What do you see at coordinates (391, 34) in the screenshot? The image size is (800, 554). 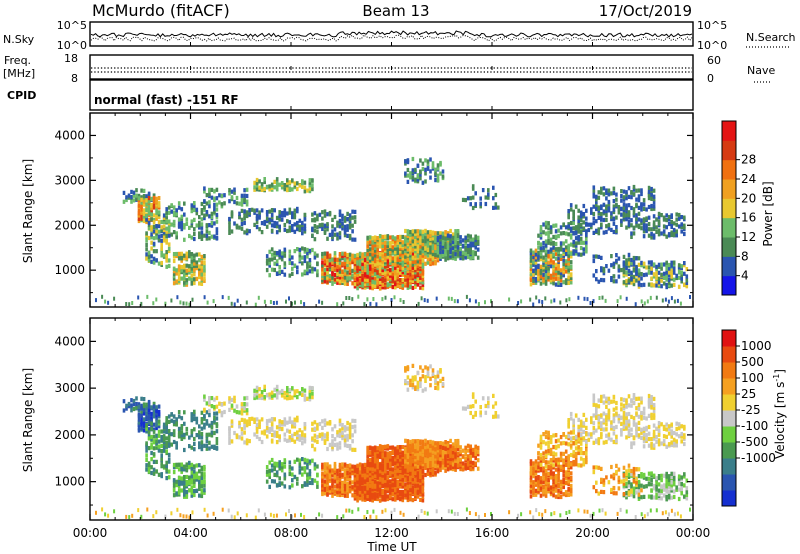 I see `noise-sky-line` at bounding box center [391, 34].